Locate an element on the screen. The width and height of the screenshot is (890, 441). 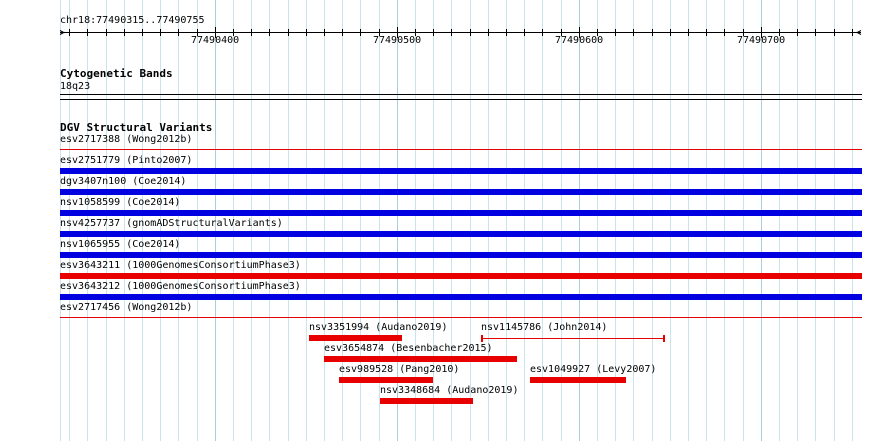
dgv-feature-label: nsv3348684 (Audano2019) is located at coordinates (449, 390).